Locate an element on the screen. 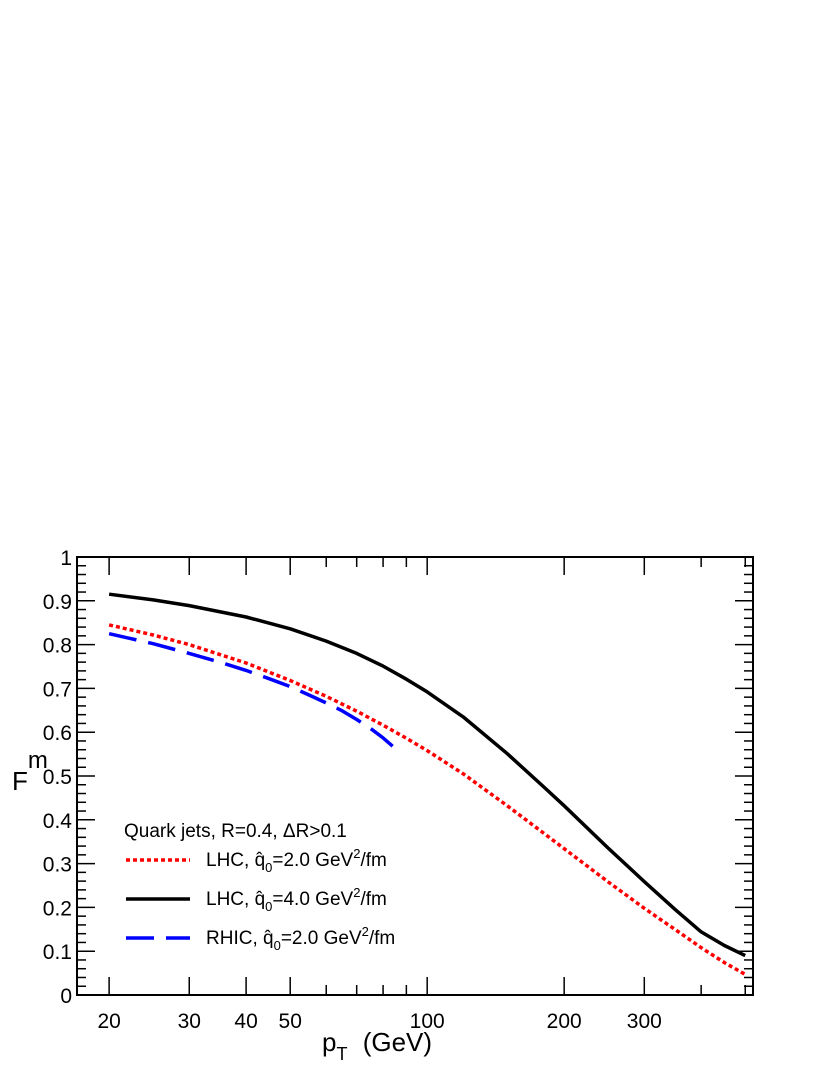 The width and height of the screenshot is (822, 1069). y-tick-label: 0.6 is located at coordinates (57, 733).